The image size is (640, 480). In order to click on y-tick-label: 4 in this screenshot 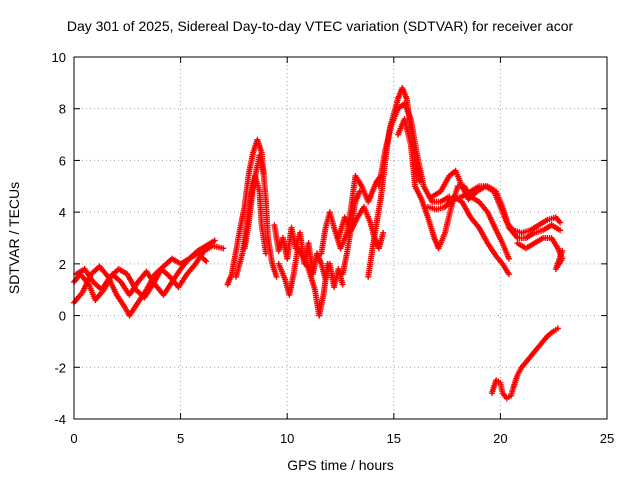, I will do `click(62, 212)`.